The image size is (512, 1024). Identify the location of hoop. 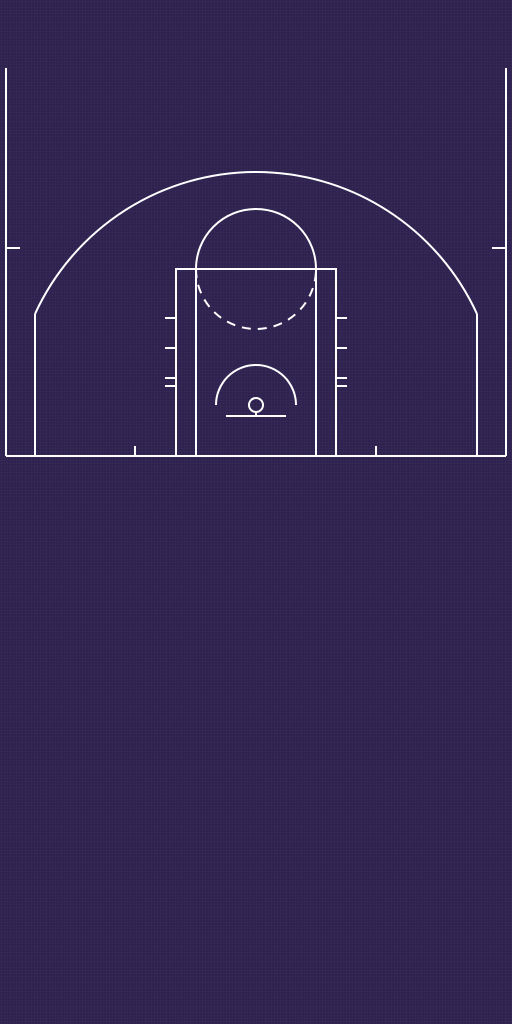
(256, 405).